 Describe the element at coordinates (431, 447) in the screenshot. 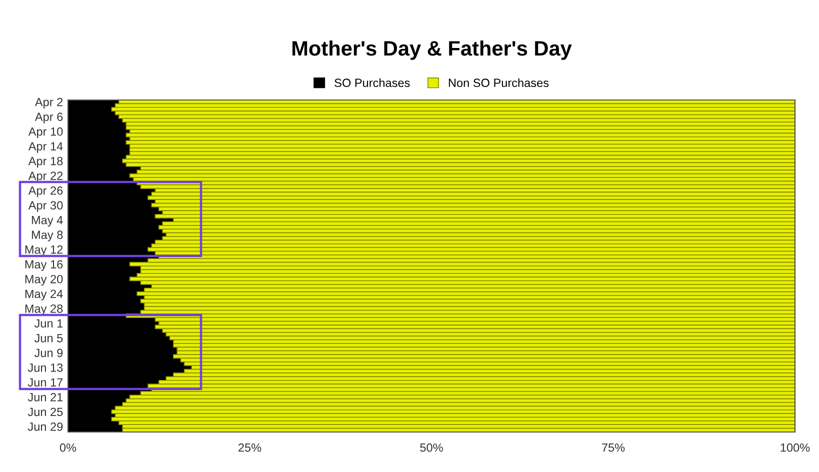

I see `x-tick-label: 50%` at that location.